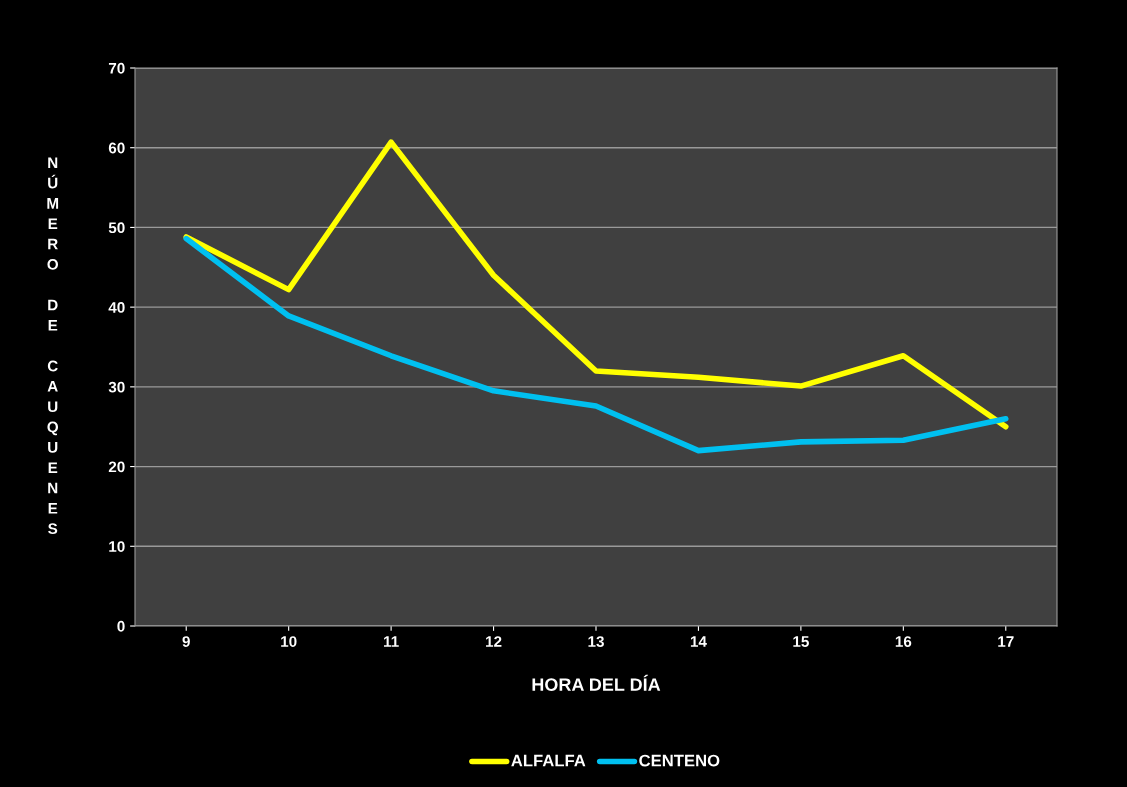  Describe the element at coordinates (1006, 641) in the screenshot. I see `x-tick-label: 17` at that location.